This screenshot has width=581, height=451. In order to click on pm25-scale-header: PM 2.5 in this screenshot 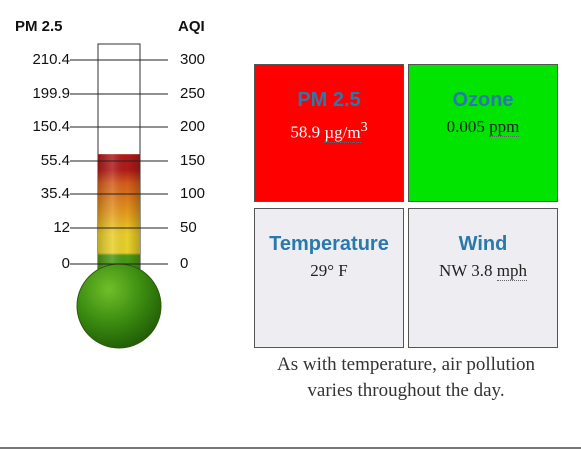, I will do `click(39, 26)`.